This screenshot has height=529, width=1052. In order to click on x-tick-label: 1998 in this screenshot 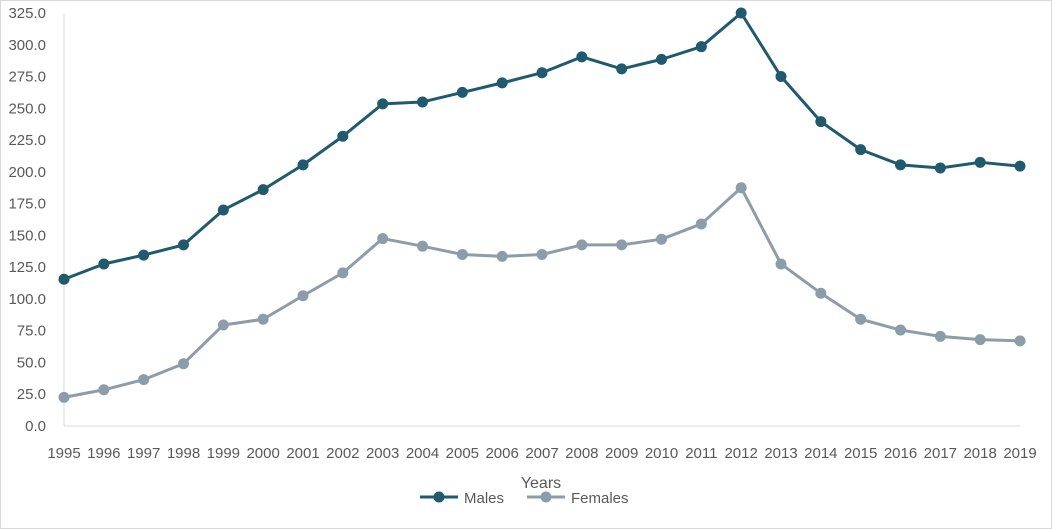, I will do `click(183, 453)`.